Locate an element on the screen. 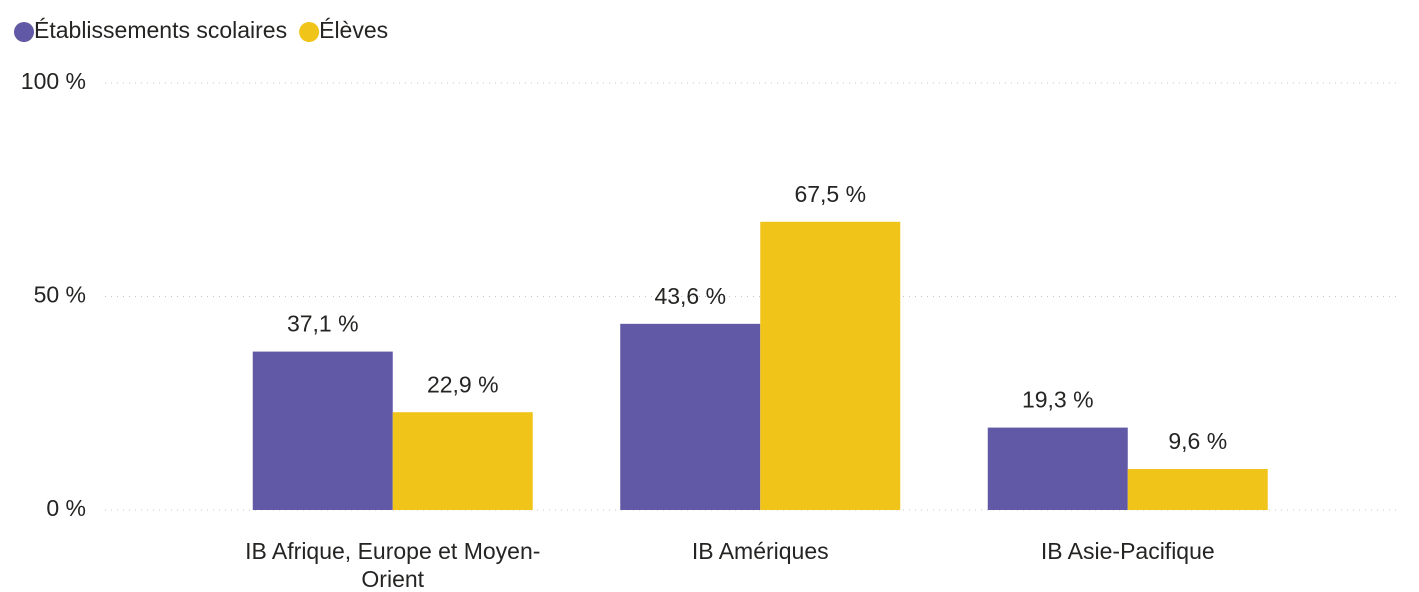 Image resolution: width=1419 pixels, height=592 pixels. data-label: 22,9 % is located at coordinates (463, 384).